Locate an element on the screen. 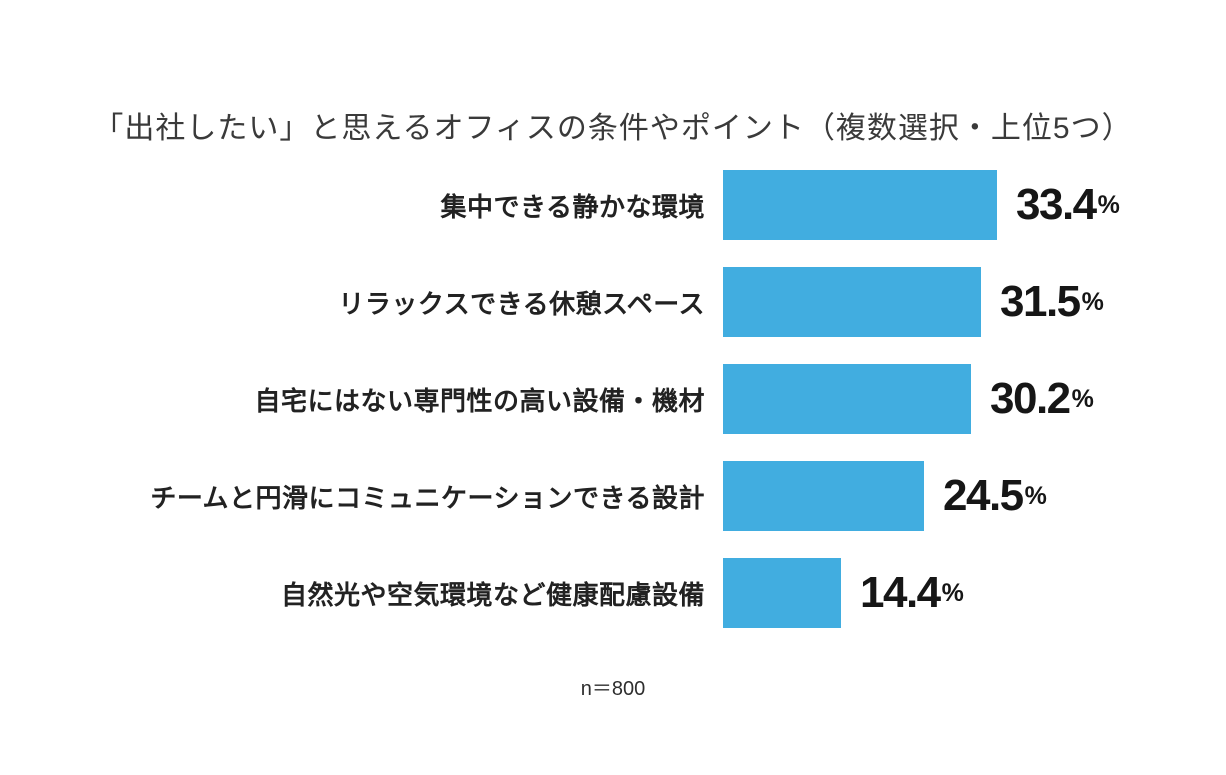 The width and height of the screenshot is (1226, 775). value-number: 30.2 is located at coordinates (1030, 398).